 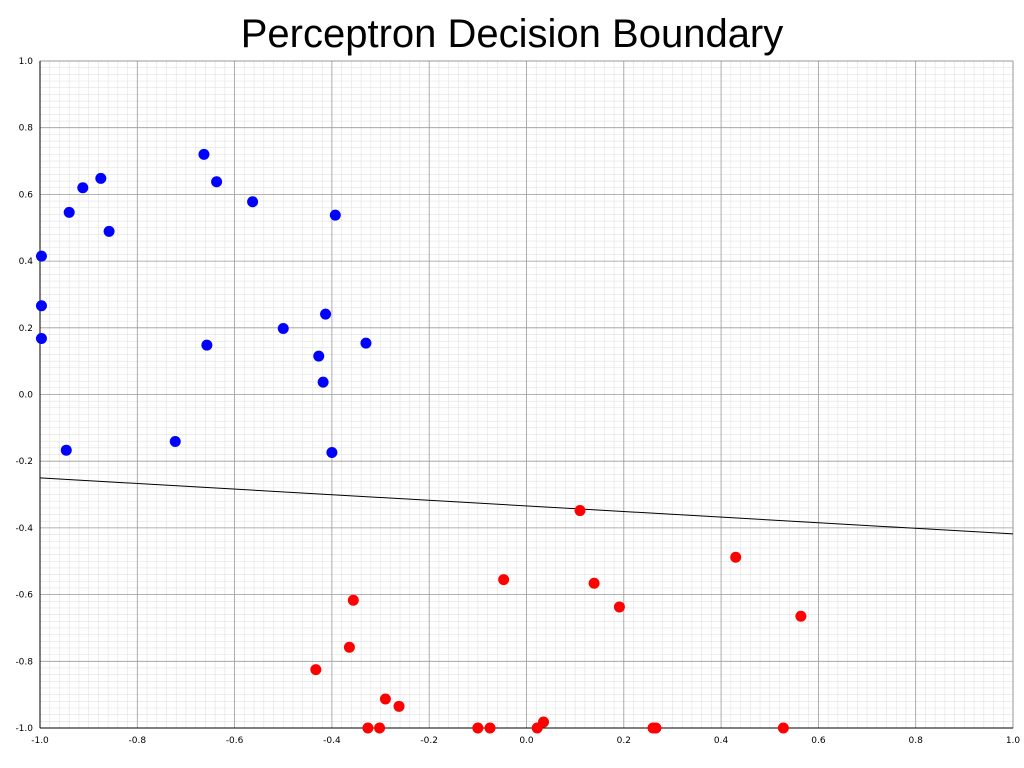 What do you see at coordinates (26, 195) in the screenshot?
I see `y-tick-label: 0.6` at bounding box center [26, 195].